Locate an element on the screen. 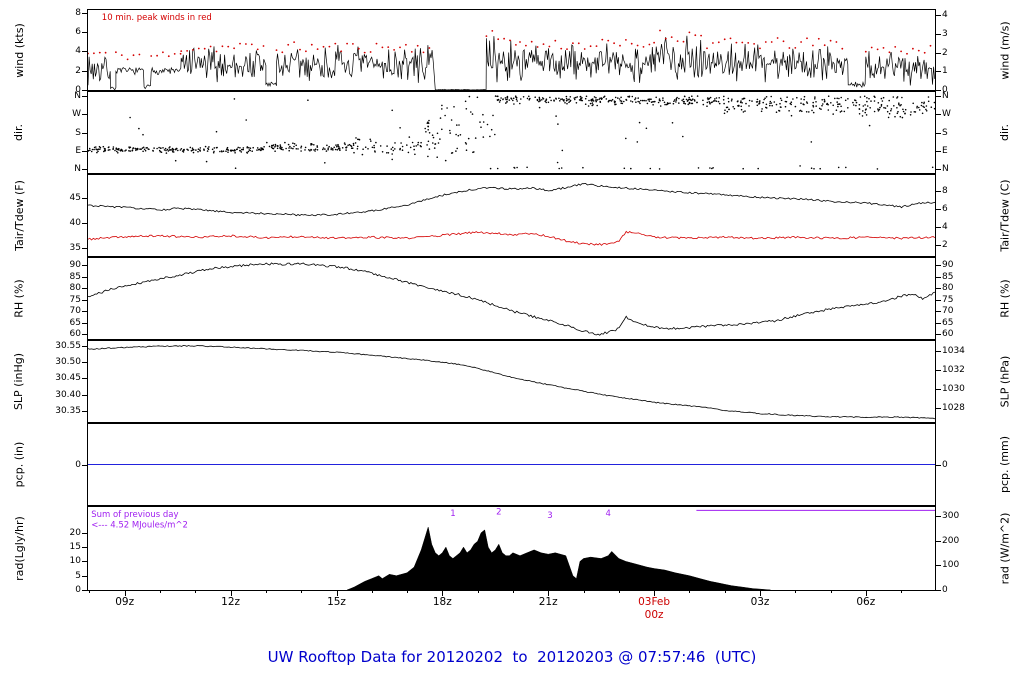 This screenshot has width=1024, height=700. temp-left-axis-label: Tair/Tdew (F) is located at coordinates (19, 215).